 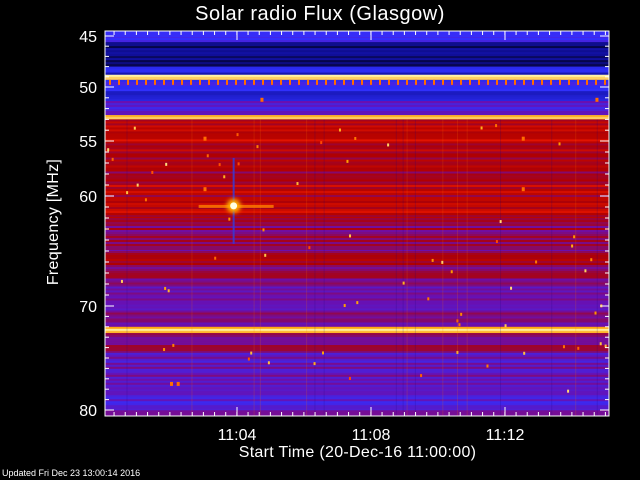 I want to click on x-tick-label: 11:04, so click(x=237, y=435).